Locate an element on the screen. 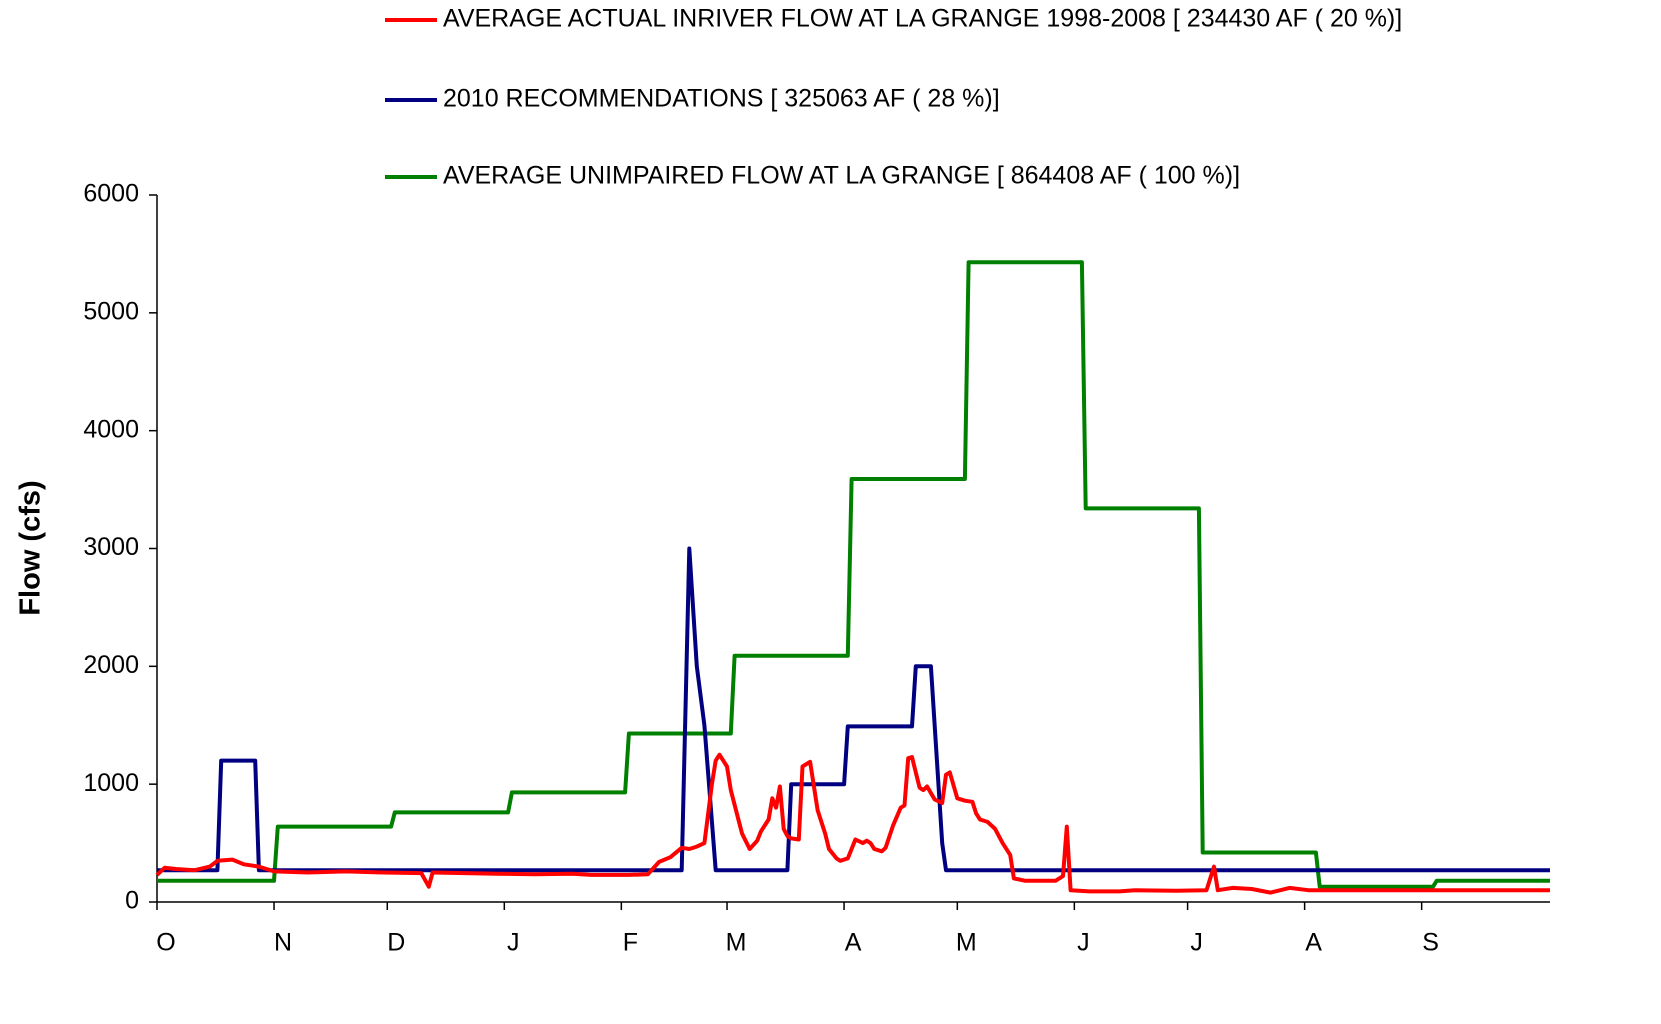 The width and height of the screenshot is (1661, 1024). y-tick-label: 4000 is located at coordinates (111, 429).